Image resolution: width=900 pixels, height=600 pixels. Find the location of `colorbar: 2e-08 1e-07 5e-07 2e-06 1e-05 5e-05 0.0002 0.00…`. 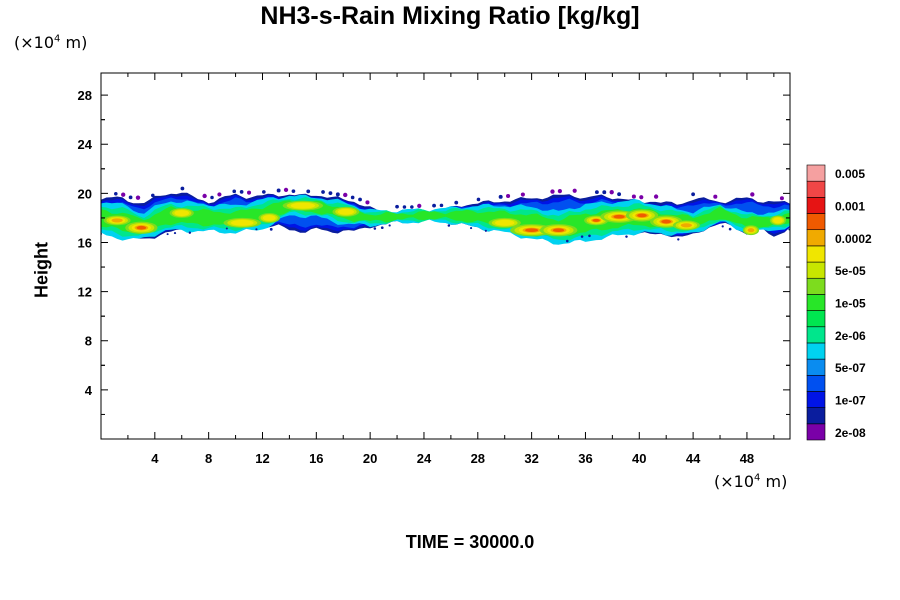

colorbar: 2e-08 1e-07 5e-07 2e-06 1e-05 5e-05 0.0002 0.00… is located at coordinates (839, 302).